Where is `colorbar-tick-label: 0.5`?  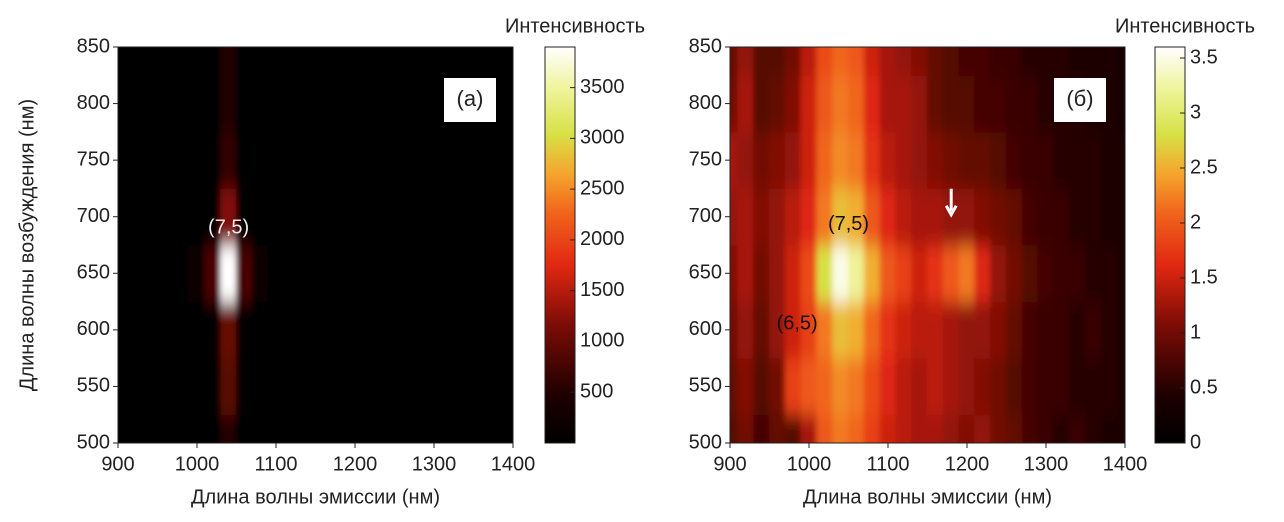 colorbar-tick-label: 0.5 is located at coordinates (1204, 387).